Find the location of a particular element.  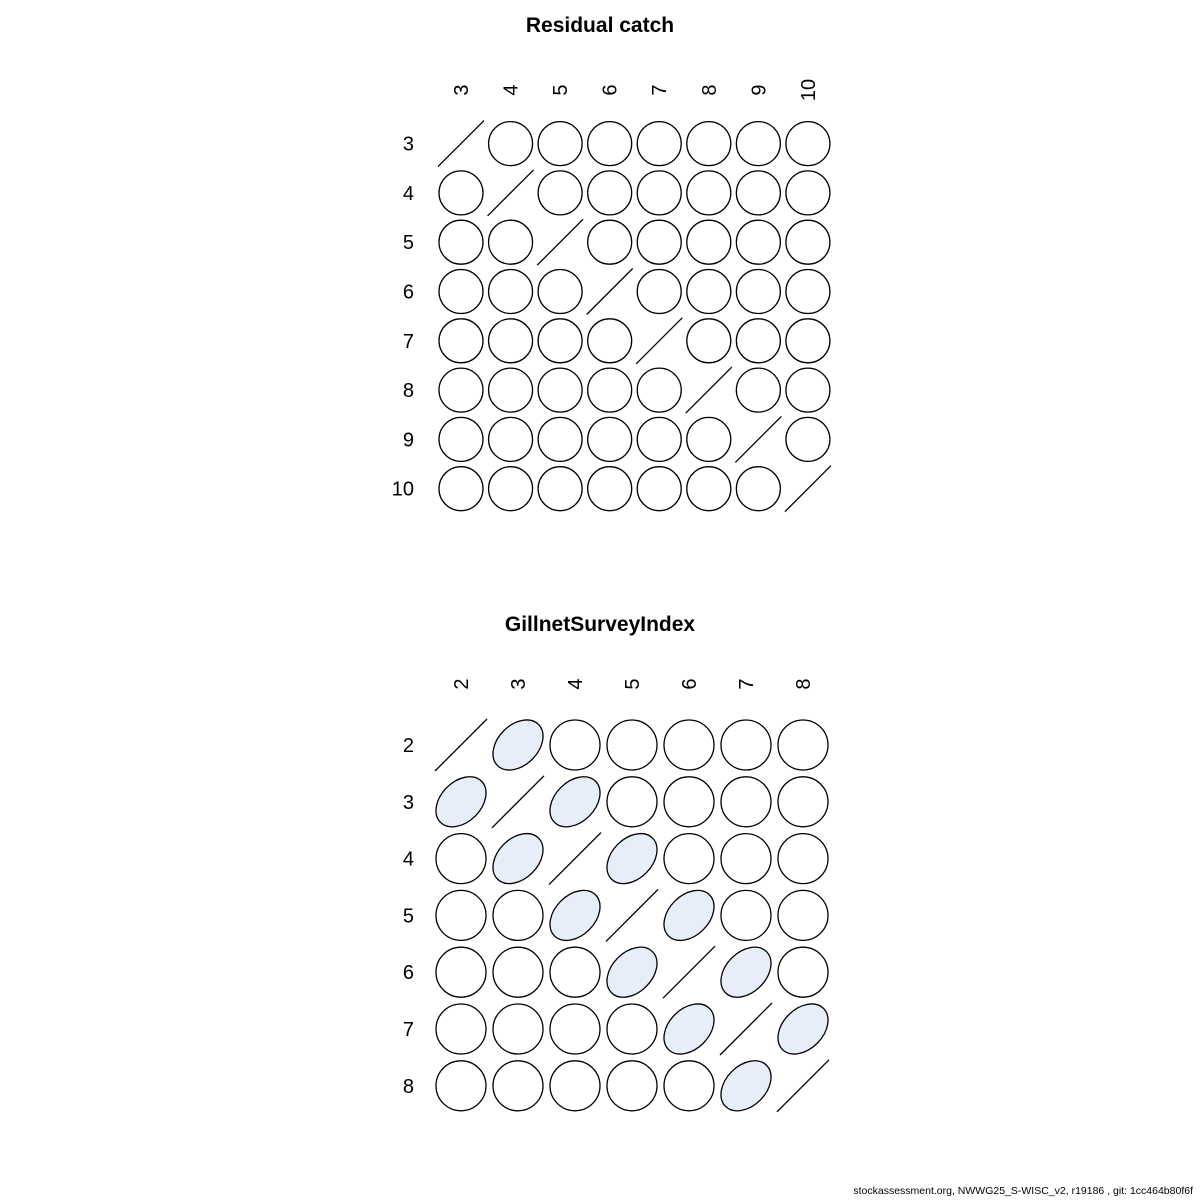

col-label: 9 is located at coordinates (759, 89).